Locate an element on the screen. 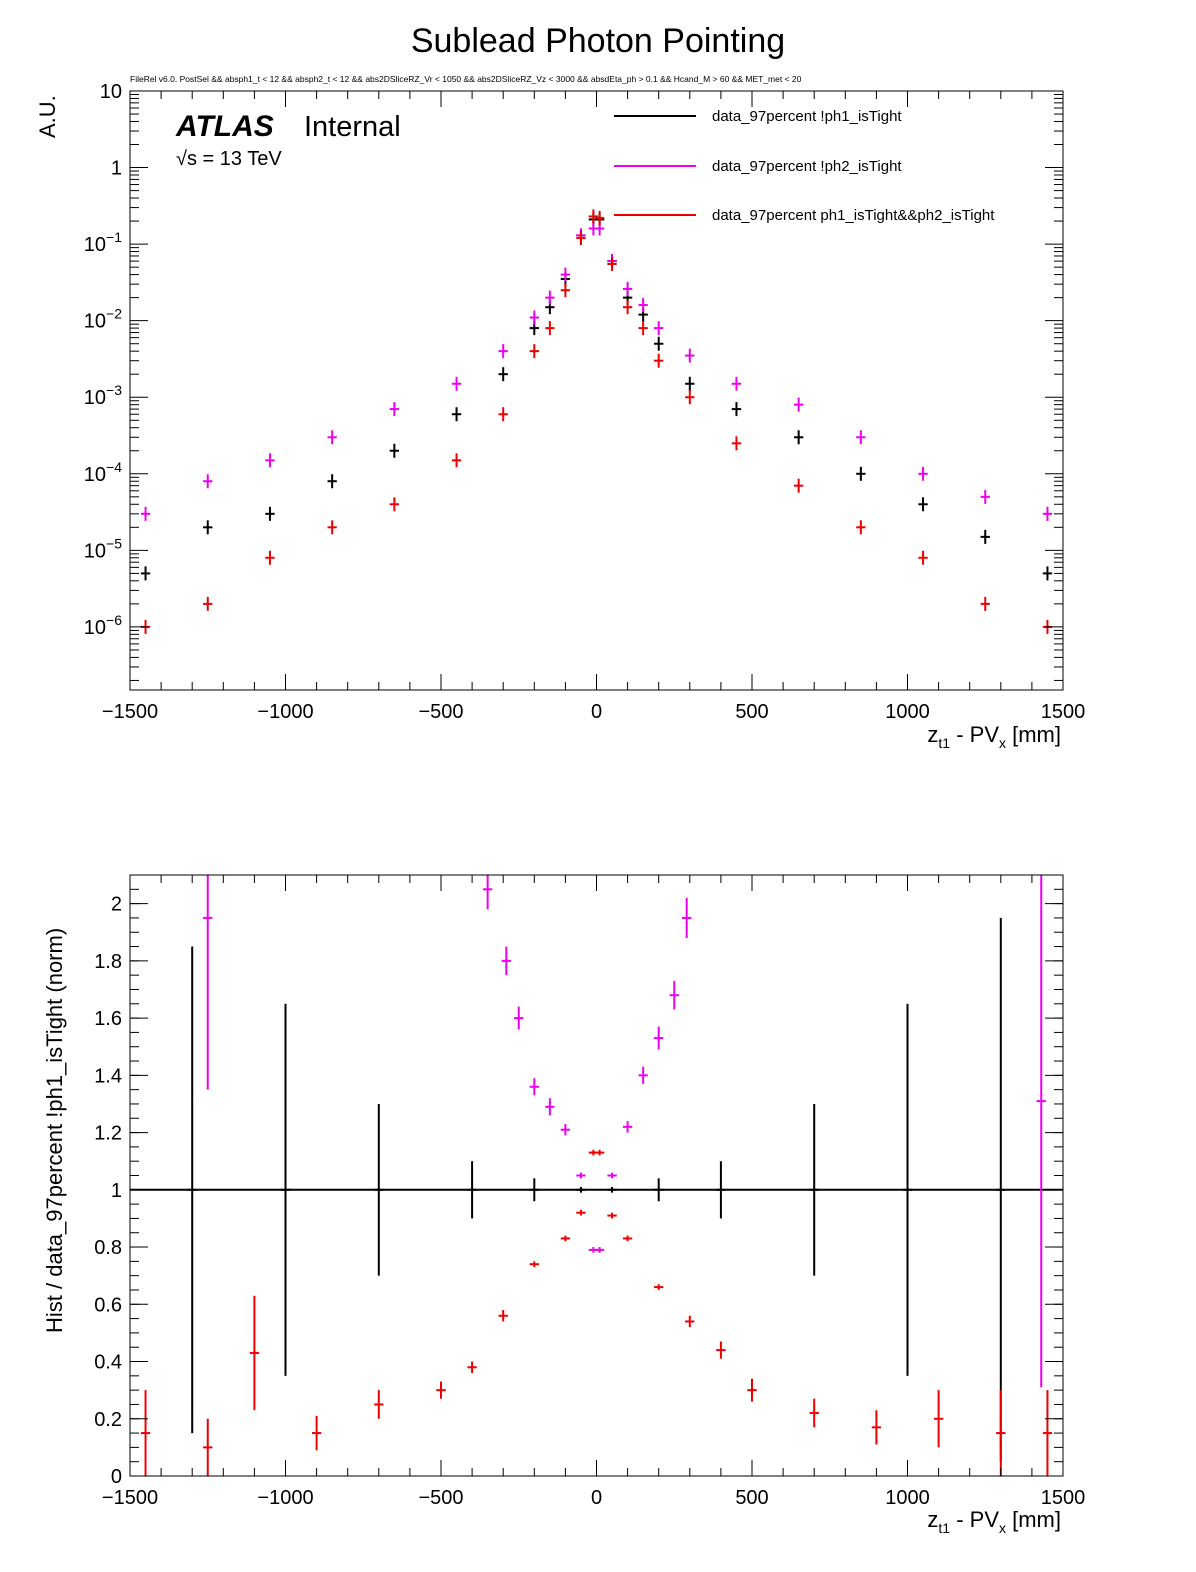  top-y-tick-label: 10⁻⁴ is located at coordinates (103, 472).